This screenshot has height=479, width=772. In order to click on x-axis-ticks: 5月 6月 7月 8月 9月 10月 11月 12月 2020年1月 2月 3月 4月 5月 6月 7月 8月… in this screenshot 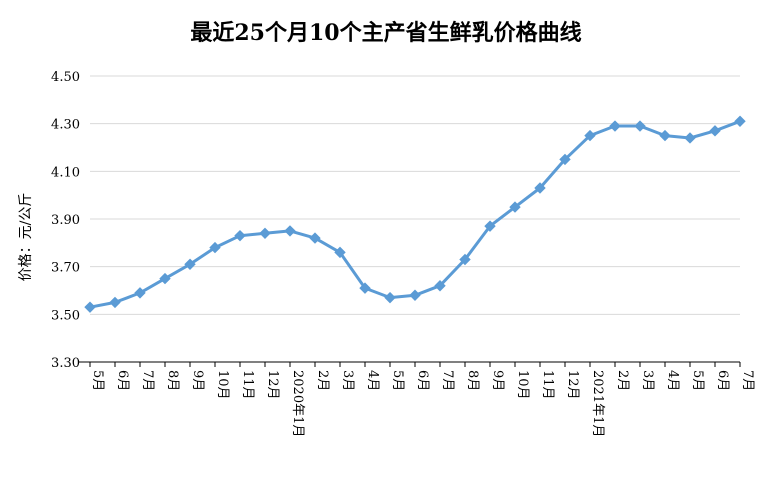, I will do `click(422, 403)`.